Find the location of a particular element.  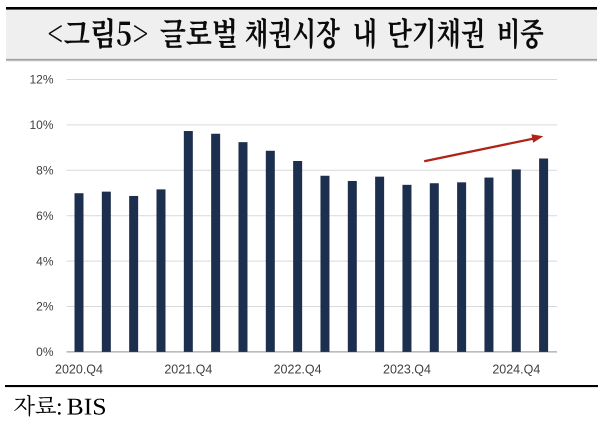

svg-text: 12% is located at coordinates (41, 80).